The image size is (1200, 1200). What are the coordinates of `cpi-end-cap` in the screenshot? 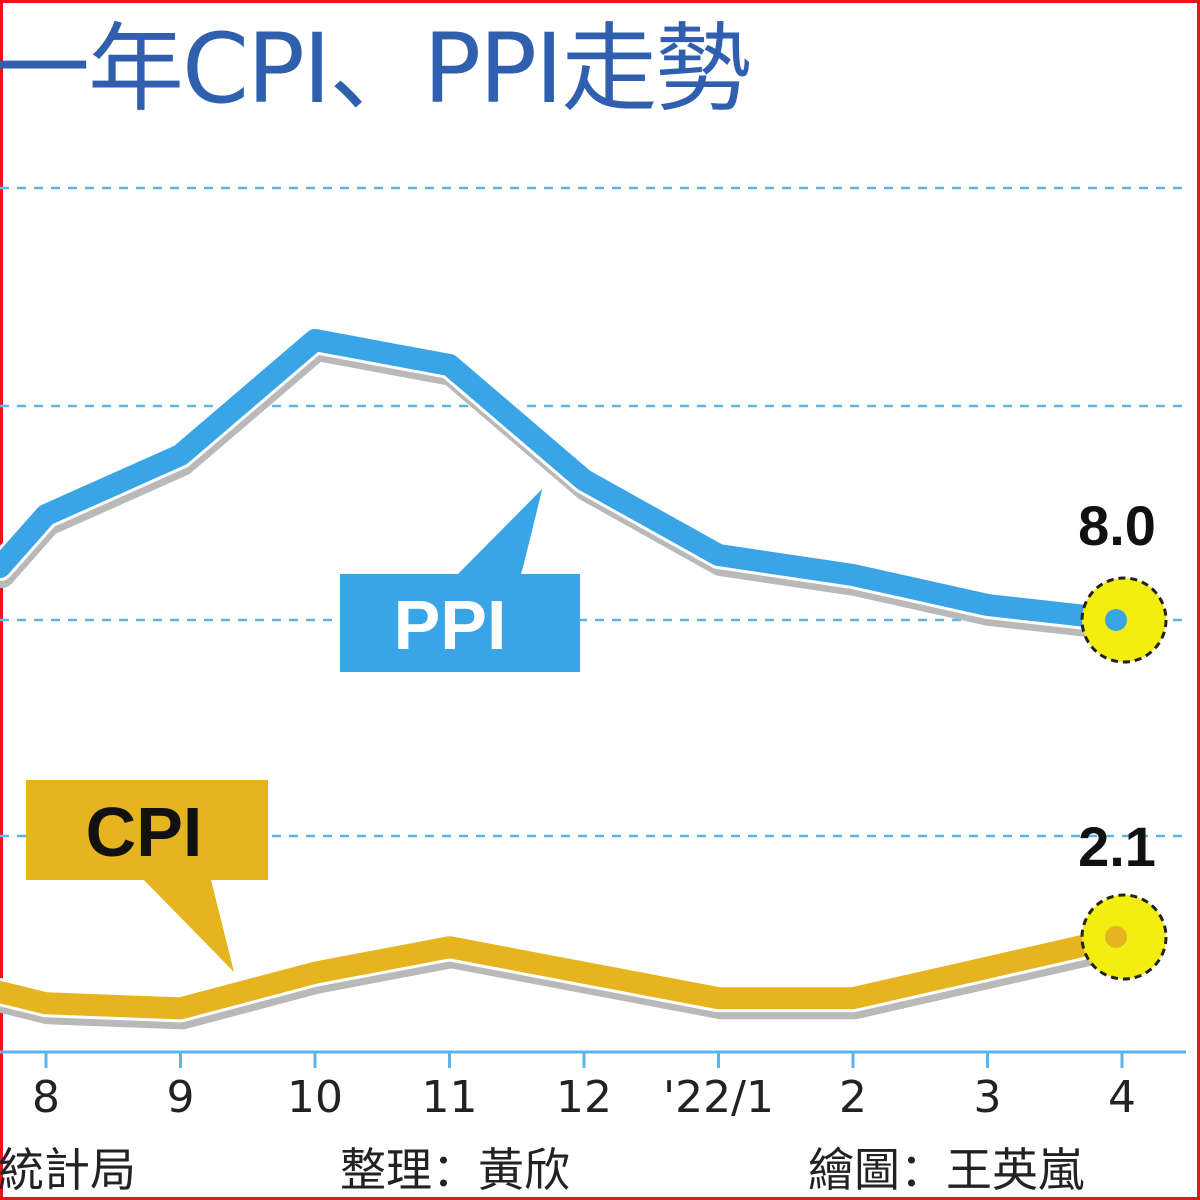 It's located at (1116, 937).